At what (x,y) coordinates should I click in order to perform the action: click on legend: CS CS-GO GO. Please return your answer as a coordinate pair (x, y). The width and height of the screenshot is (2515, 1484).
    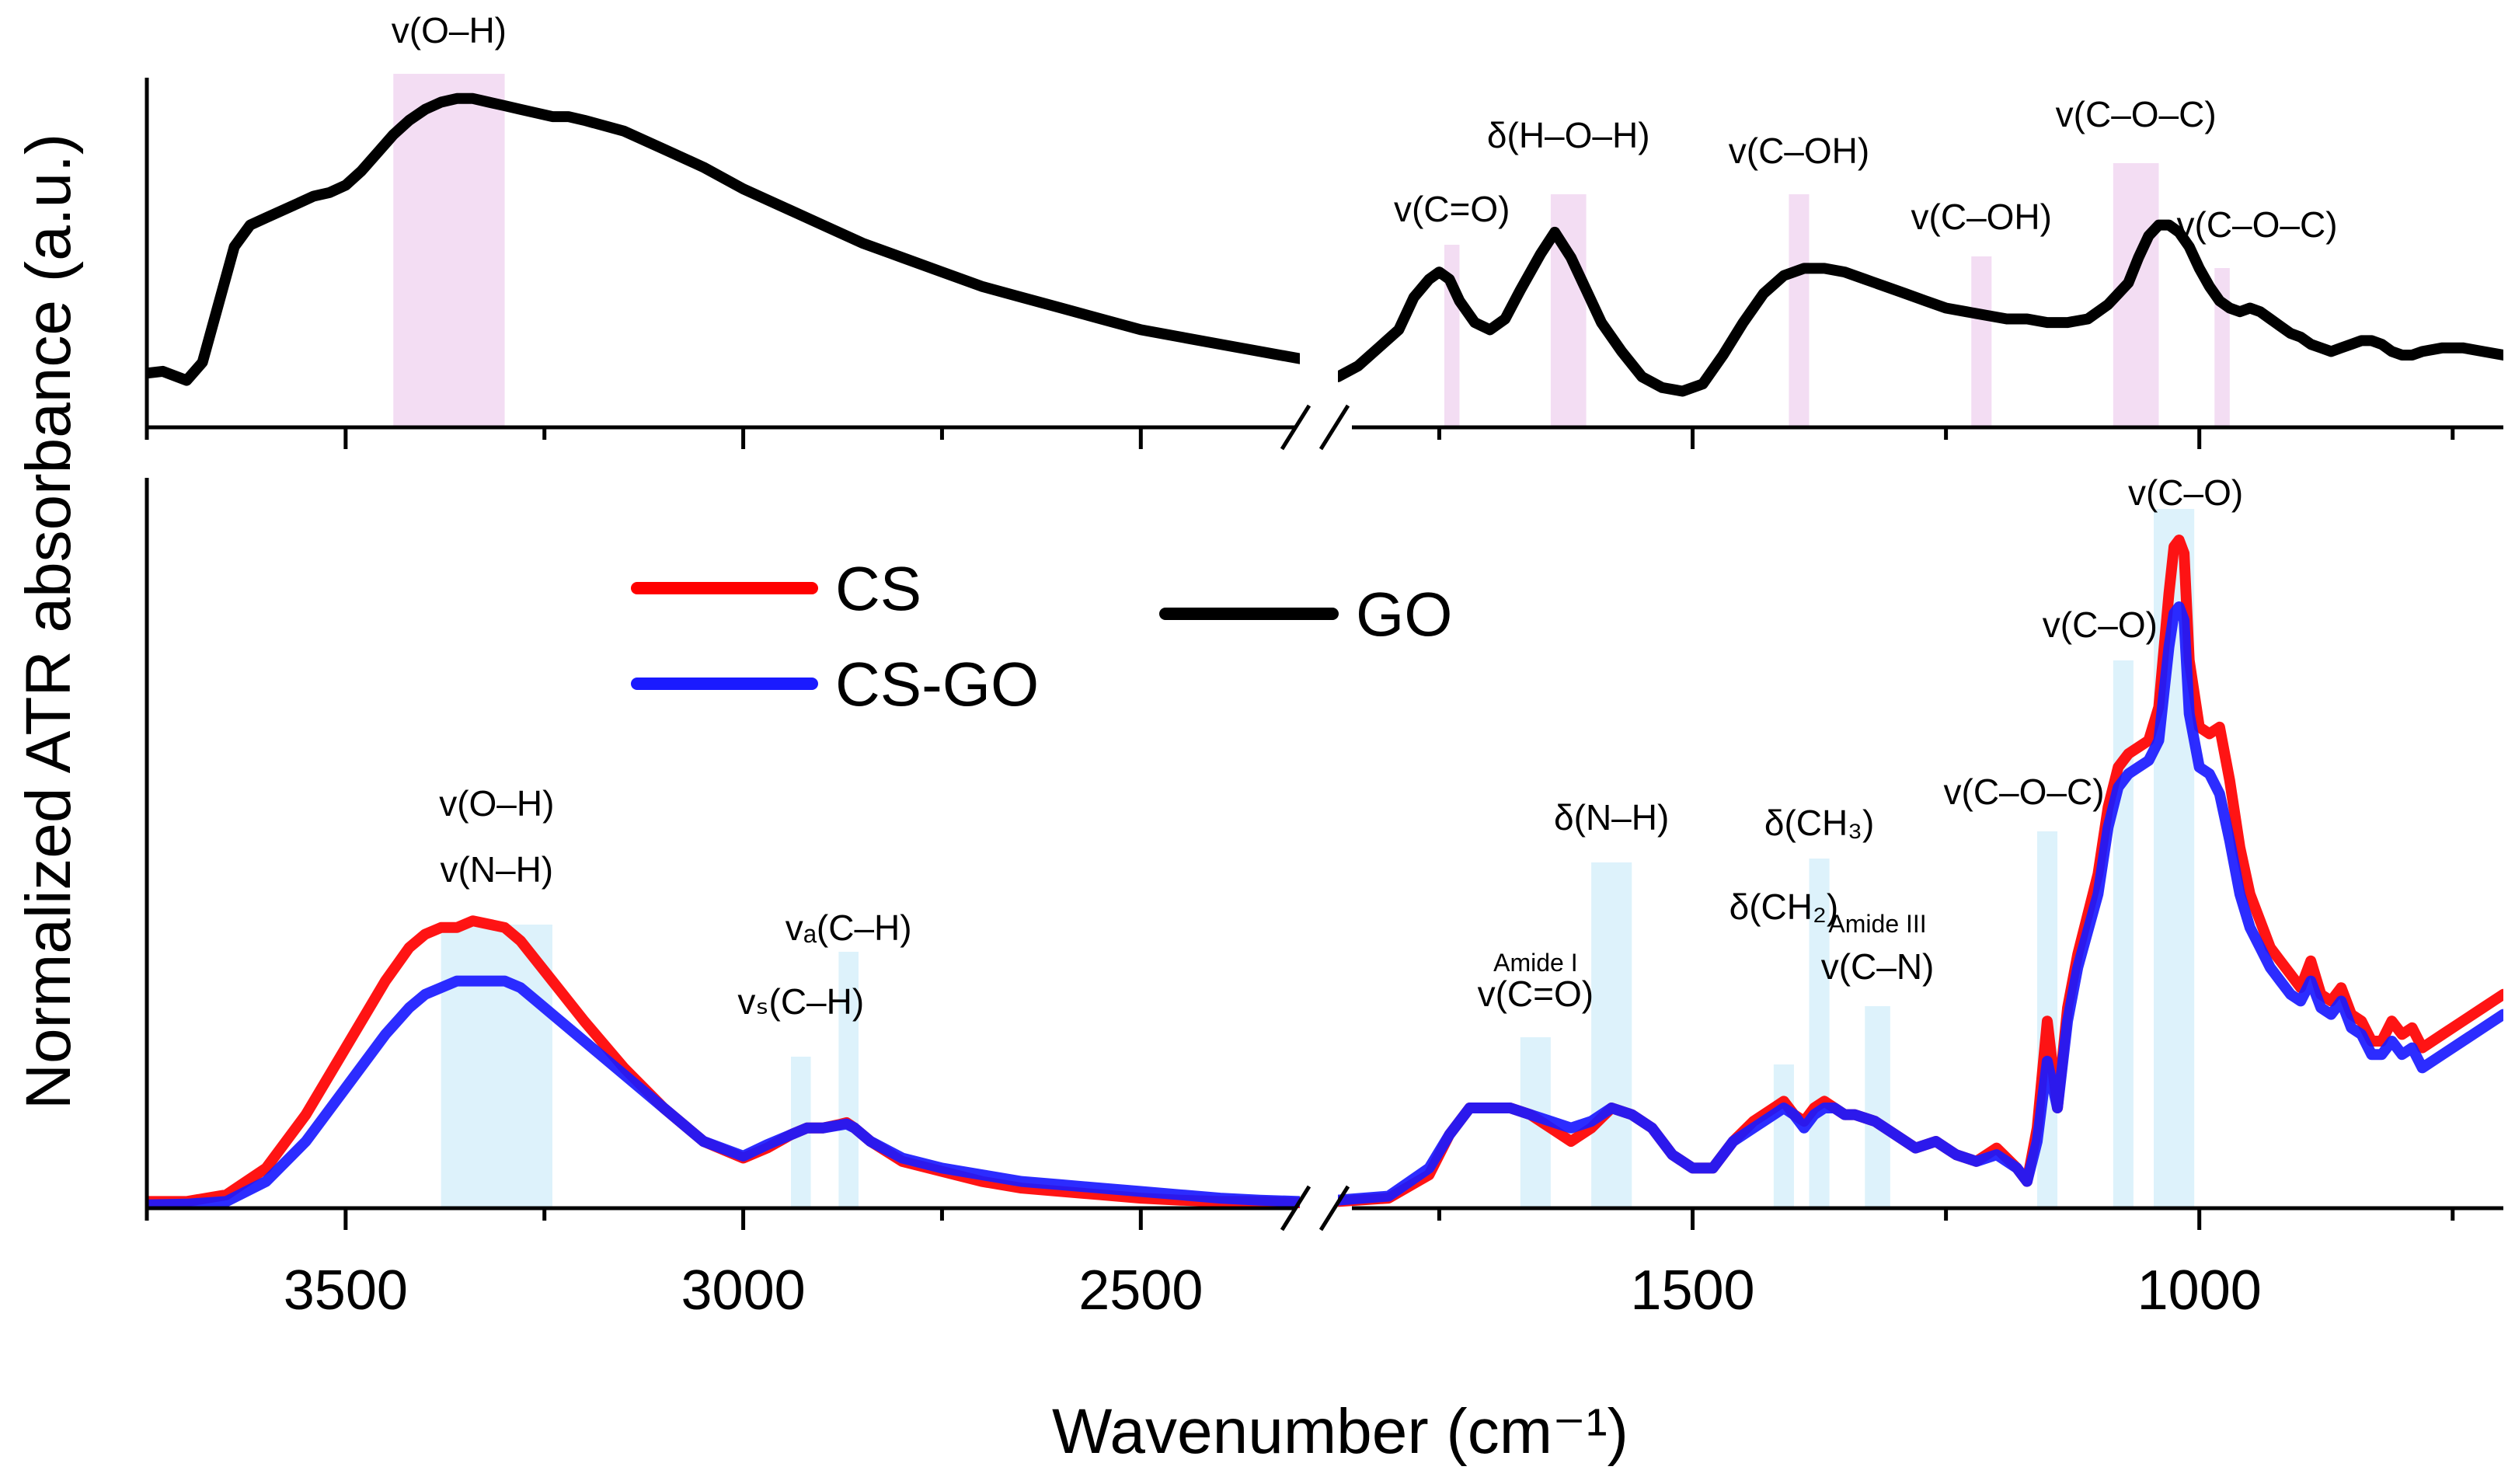
    Looking at the image, I should click on (1041, 636).